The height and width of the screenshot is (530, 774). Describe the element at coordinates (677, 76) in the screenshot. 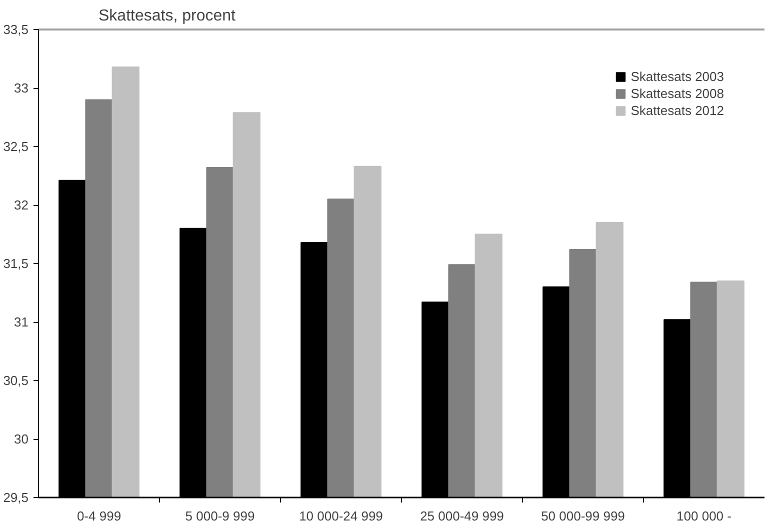

I see `legend-label: Skattesats 2003` at that location.